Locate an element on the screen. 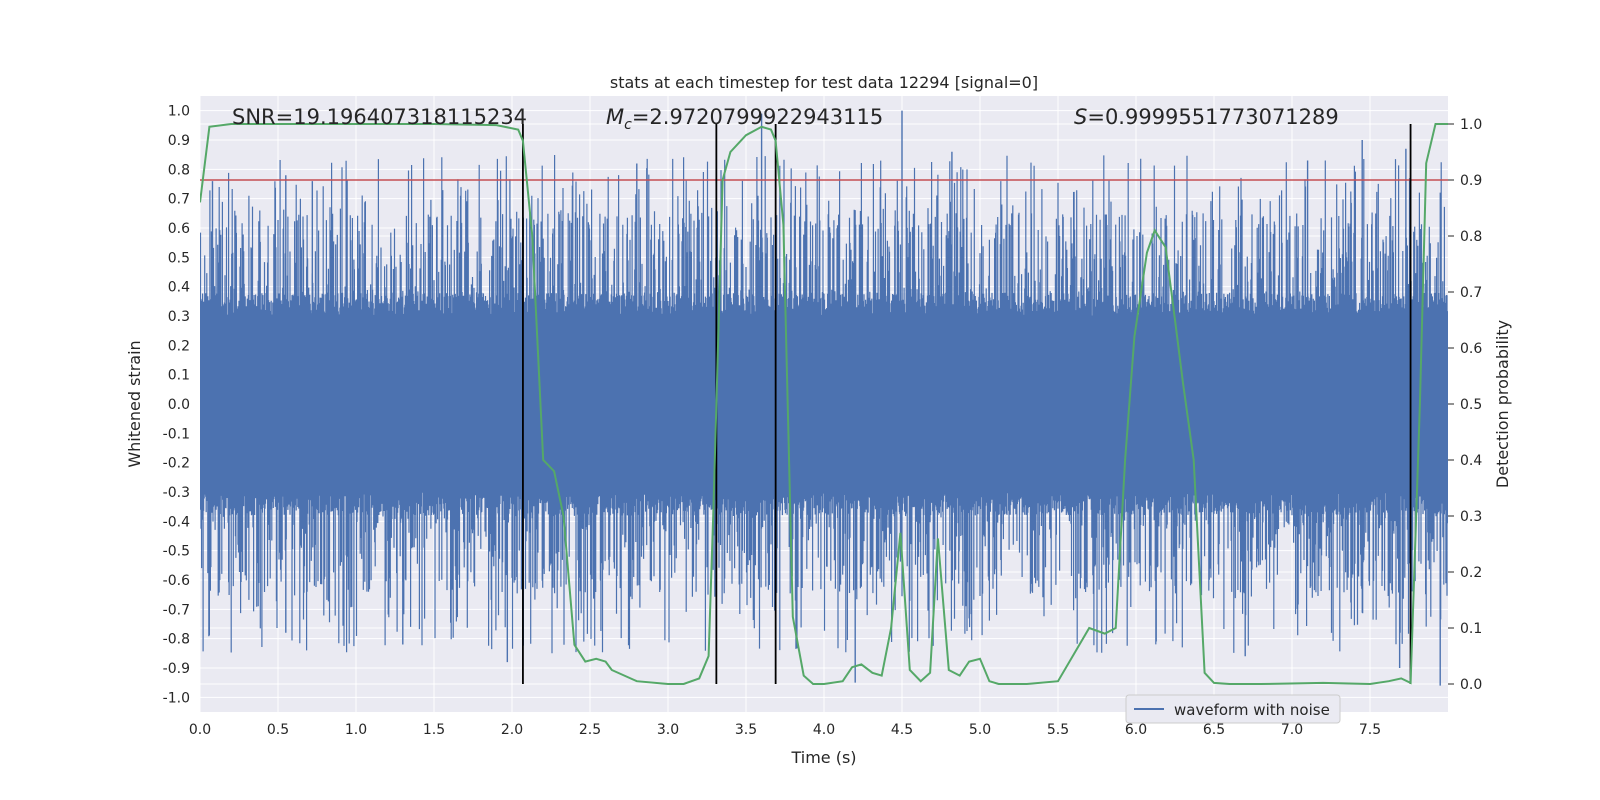 Image resolution: width=1600 pixels, height=800 pixels. y-tick-label-right: 0.5 is located at coordinates (1471, 405).